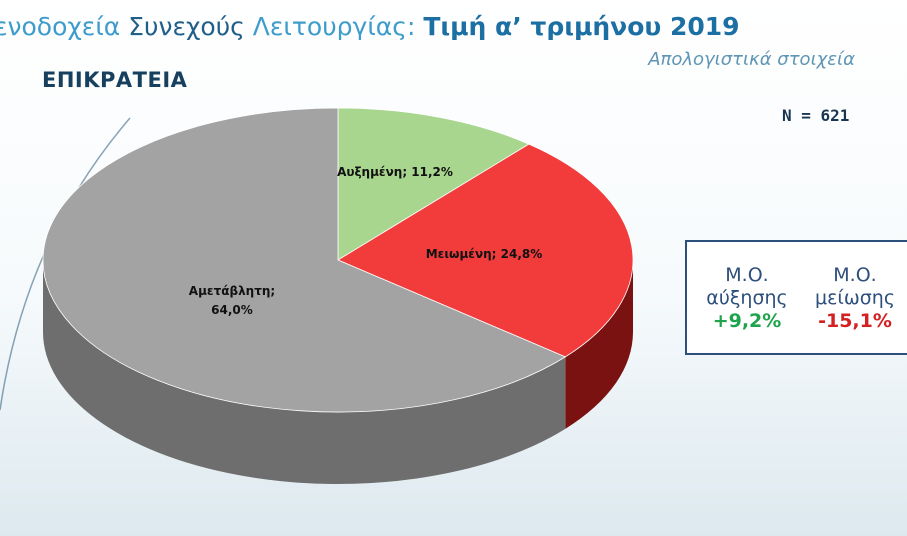  I want to click on title-part-1: ενοδοχεία, so click(64, 26).